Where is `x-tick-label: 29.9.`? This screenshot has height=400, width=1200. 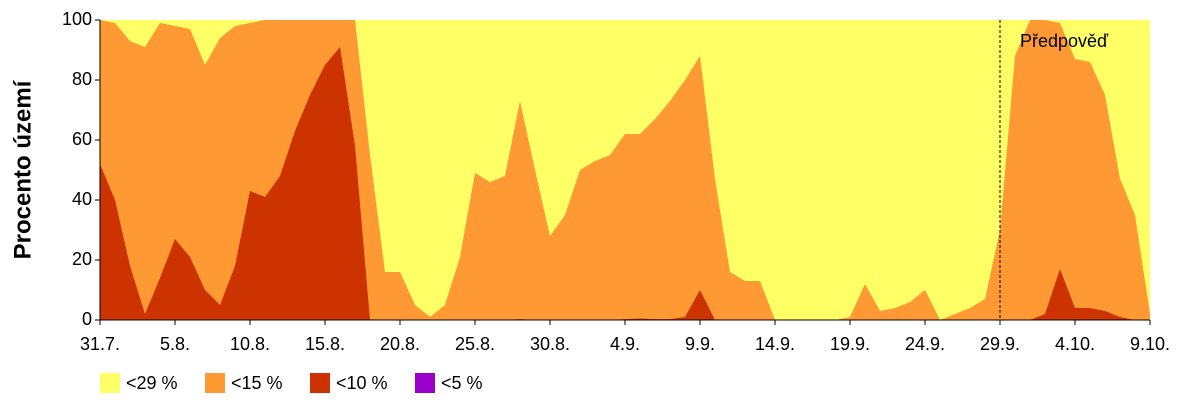 x-tick-label: 29.9. is located at coordinates (1000, 344).